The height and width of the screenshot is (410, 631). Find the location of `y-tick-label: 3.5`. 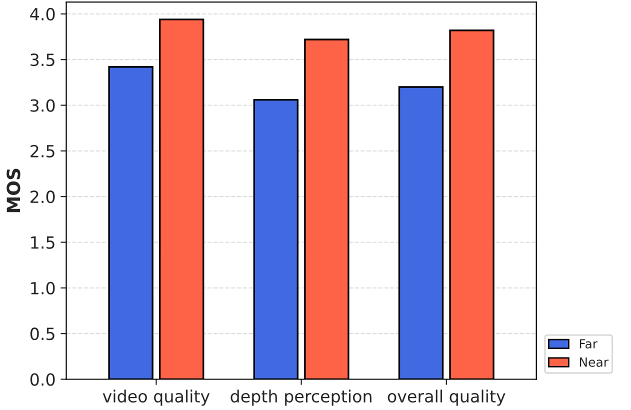

y-tick-label: 3.5 is located at coordinates (42, 60).